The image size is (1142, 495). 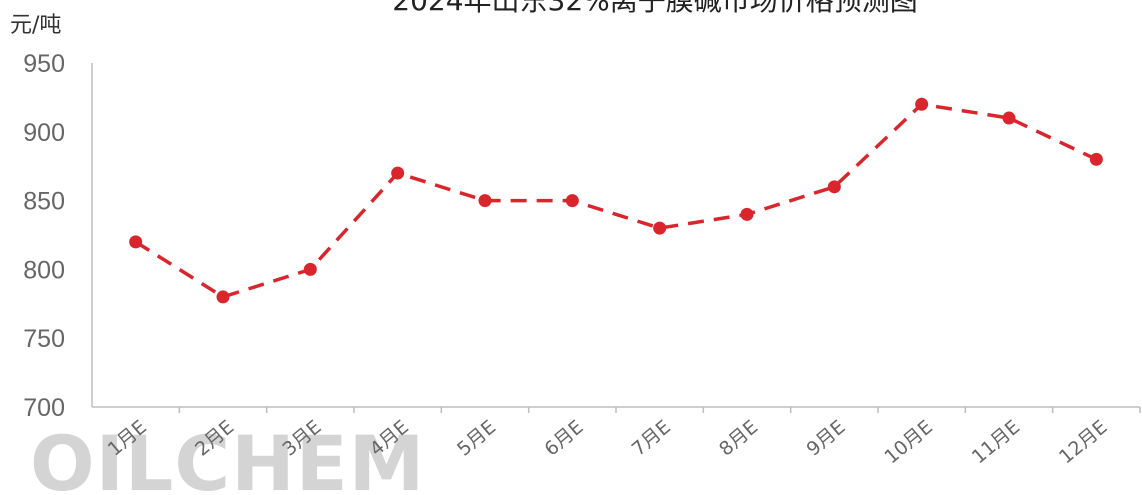 What do you see at coordinates (44, 408) in the screenshot?
I see `y-tick-label: 700` at bounding box center [44, 408].